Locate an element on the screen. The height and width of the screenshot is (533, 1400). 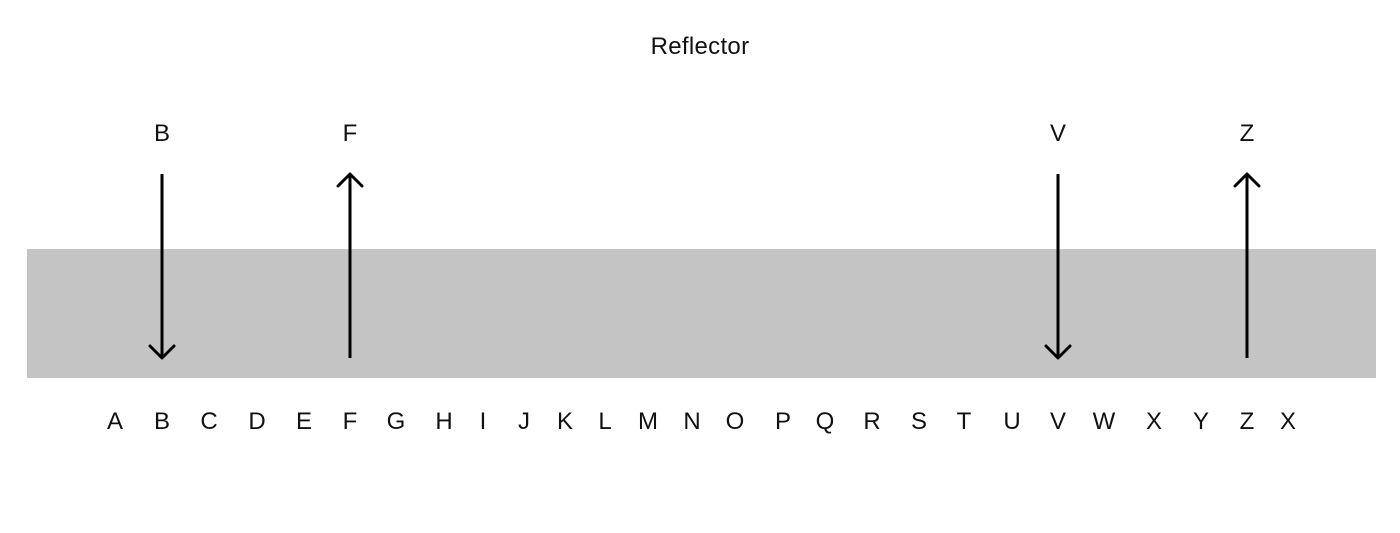
alphabet-letter: G is located at coordinates (396, 421).